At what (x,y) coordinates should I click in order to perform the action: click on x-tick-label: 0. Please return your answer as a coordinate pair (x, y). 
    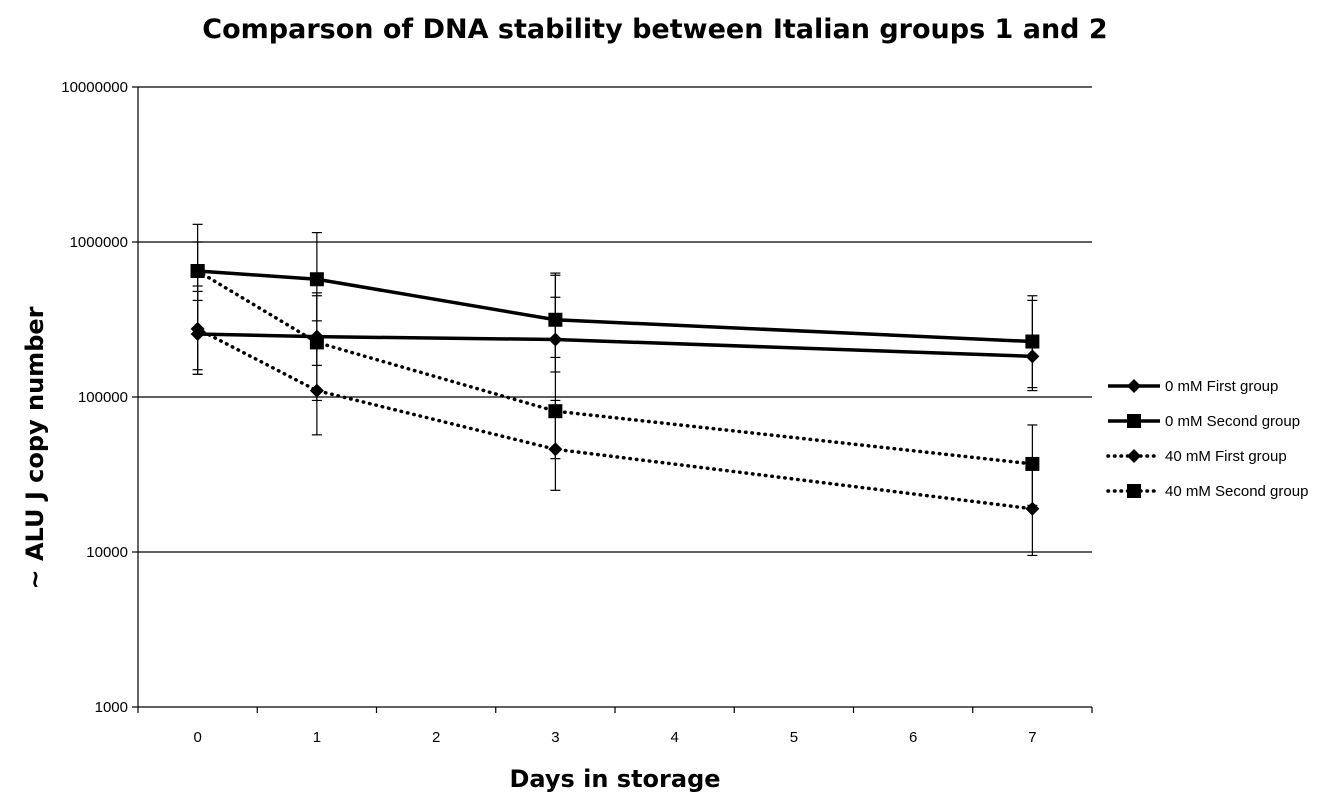
    Looking at the image, I should click on (197, 737).